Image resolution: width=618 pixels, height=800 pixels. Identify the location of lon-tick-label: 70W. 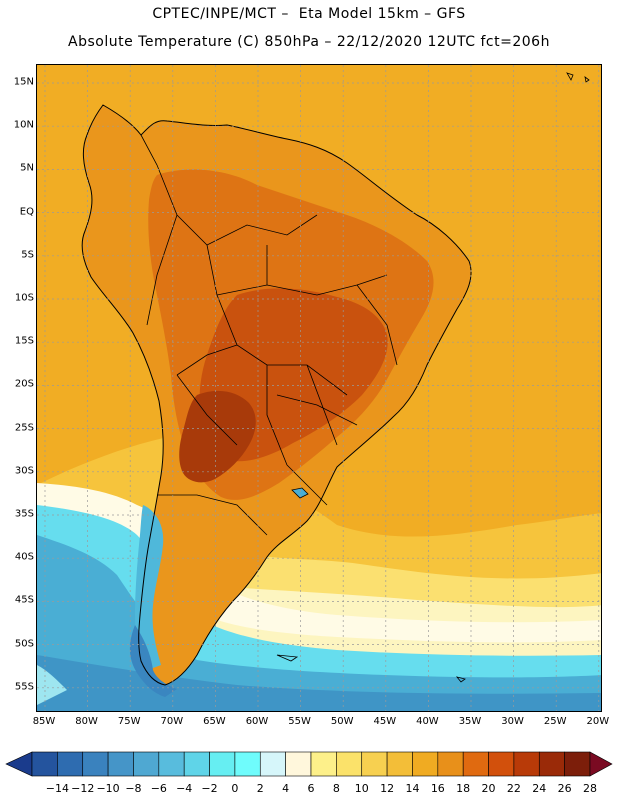
(172, 721).